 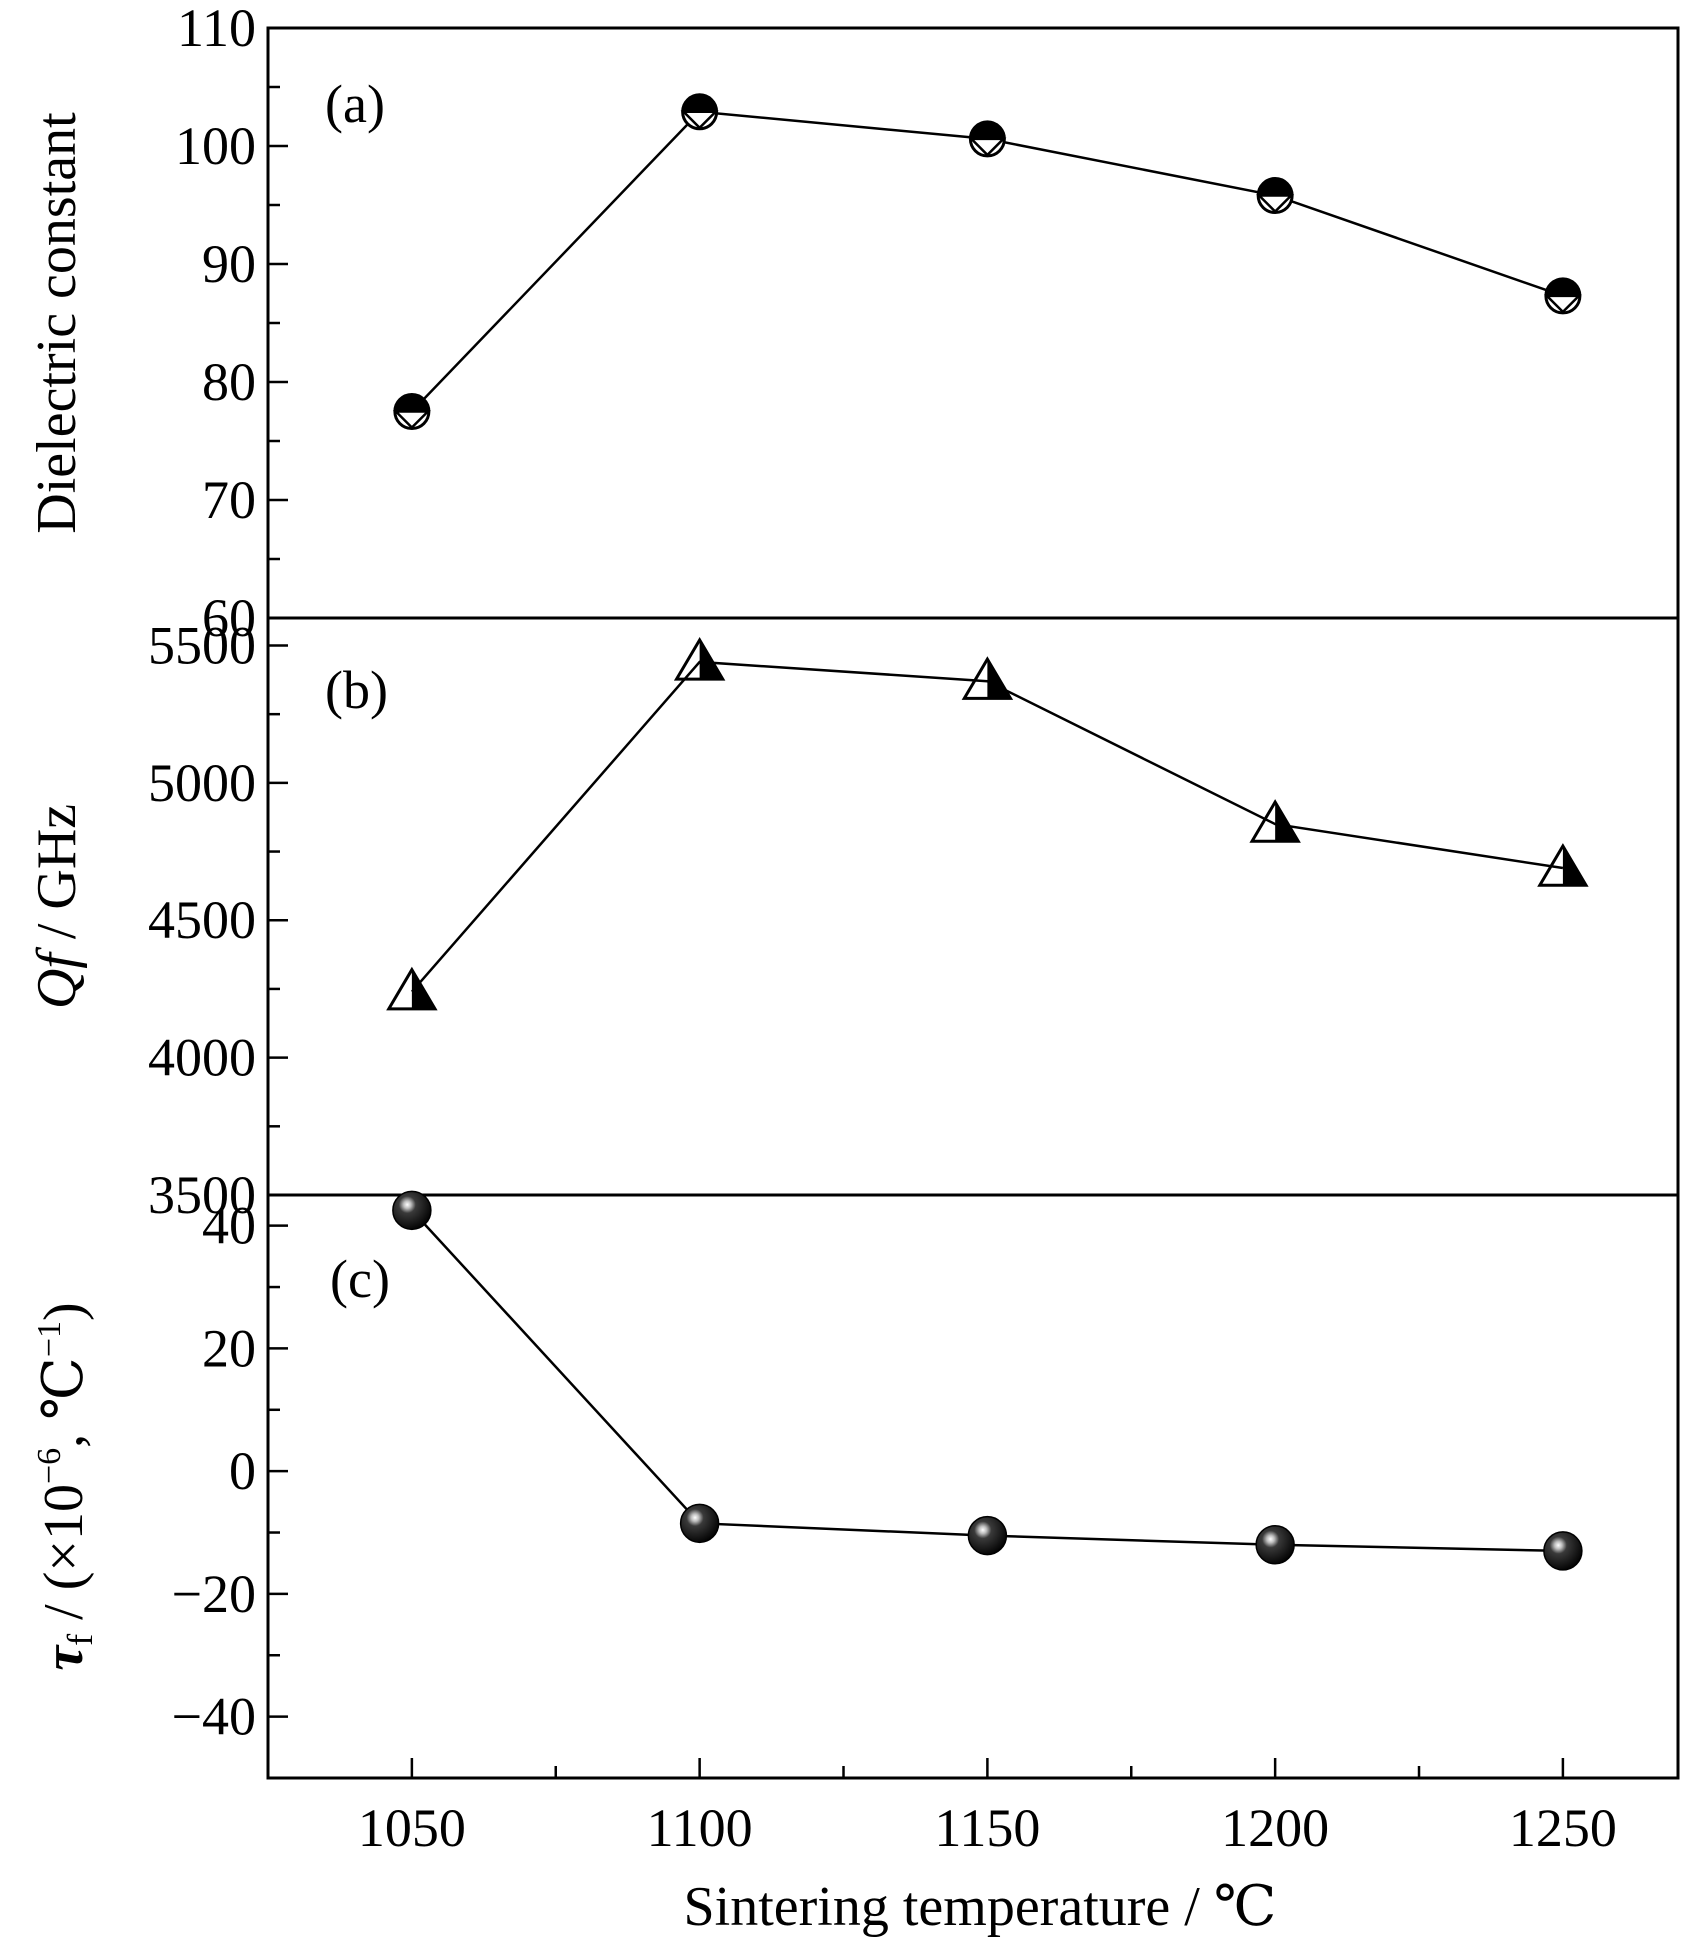 I want to click on x-tick-label: 1100, so click(x=700, y=1828).